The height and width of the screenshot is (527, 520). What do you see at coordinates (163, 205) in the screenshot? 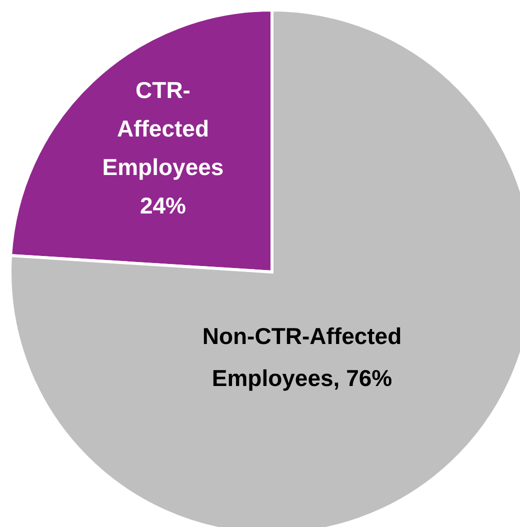
I see `data-label: 24%` at bounding box center [163, 205].